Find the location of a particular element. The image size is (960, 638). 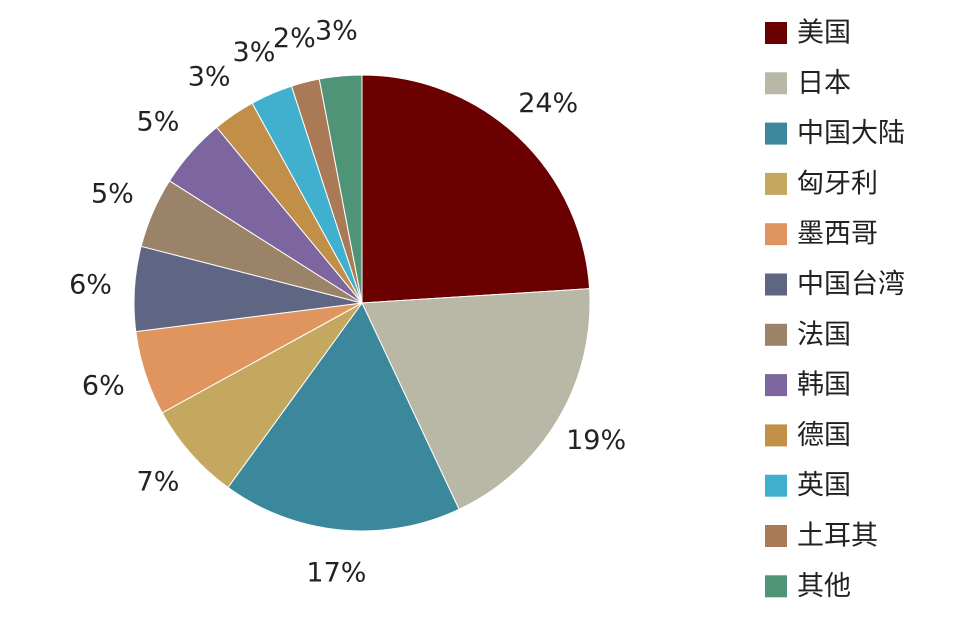

legend-label: 英国 is located at coordinates (824, 485).